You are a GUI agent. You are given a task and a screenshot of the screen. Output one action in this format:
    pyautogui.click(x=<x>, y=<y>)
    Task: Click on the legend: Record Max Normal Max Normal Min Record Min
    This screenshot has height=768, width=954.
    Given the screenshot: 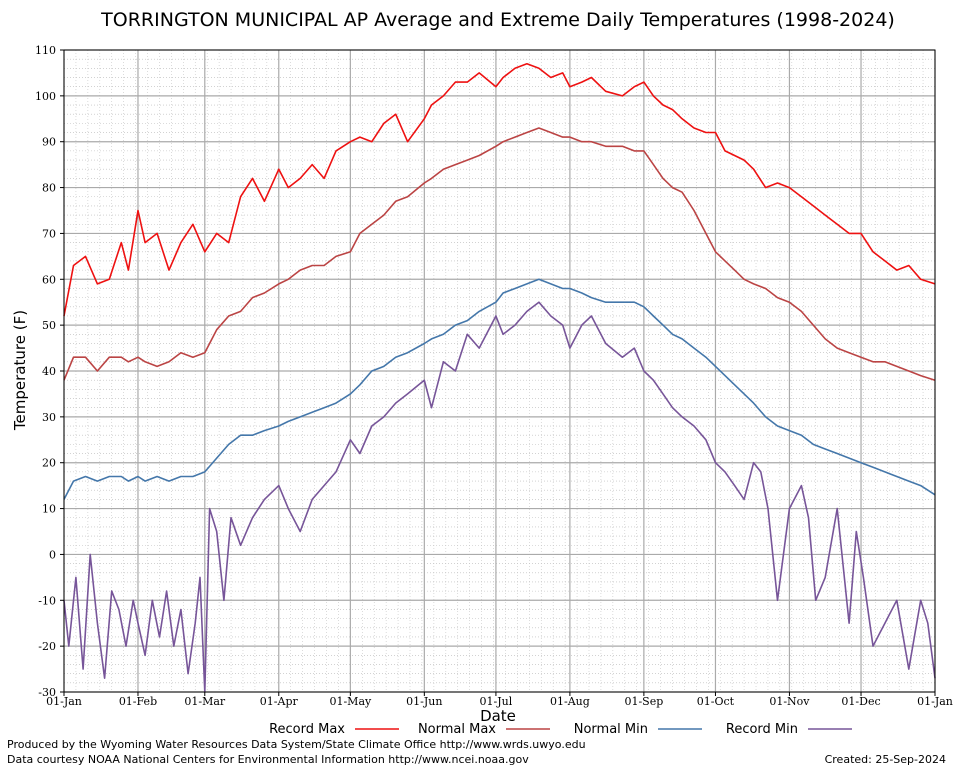 What is the action you would take?
    pyautogui.click(x=560, y=729)
    